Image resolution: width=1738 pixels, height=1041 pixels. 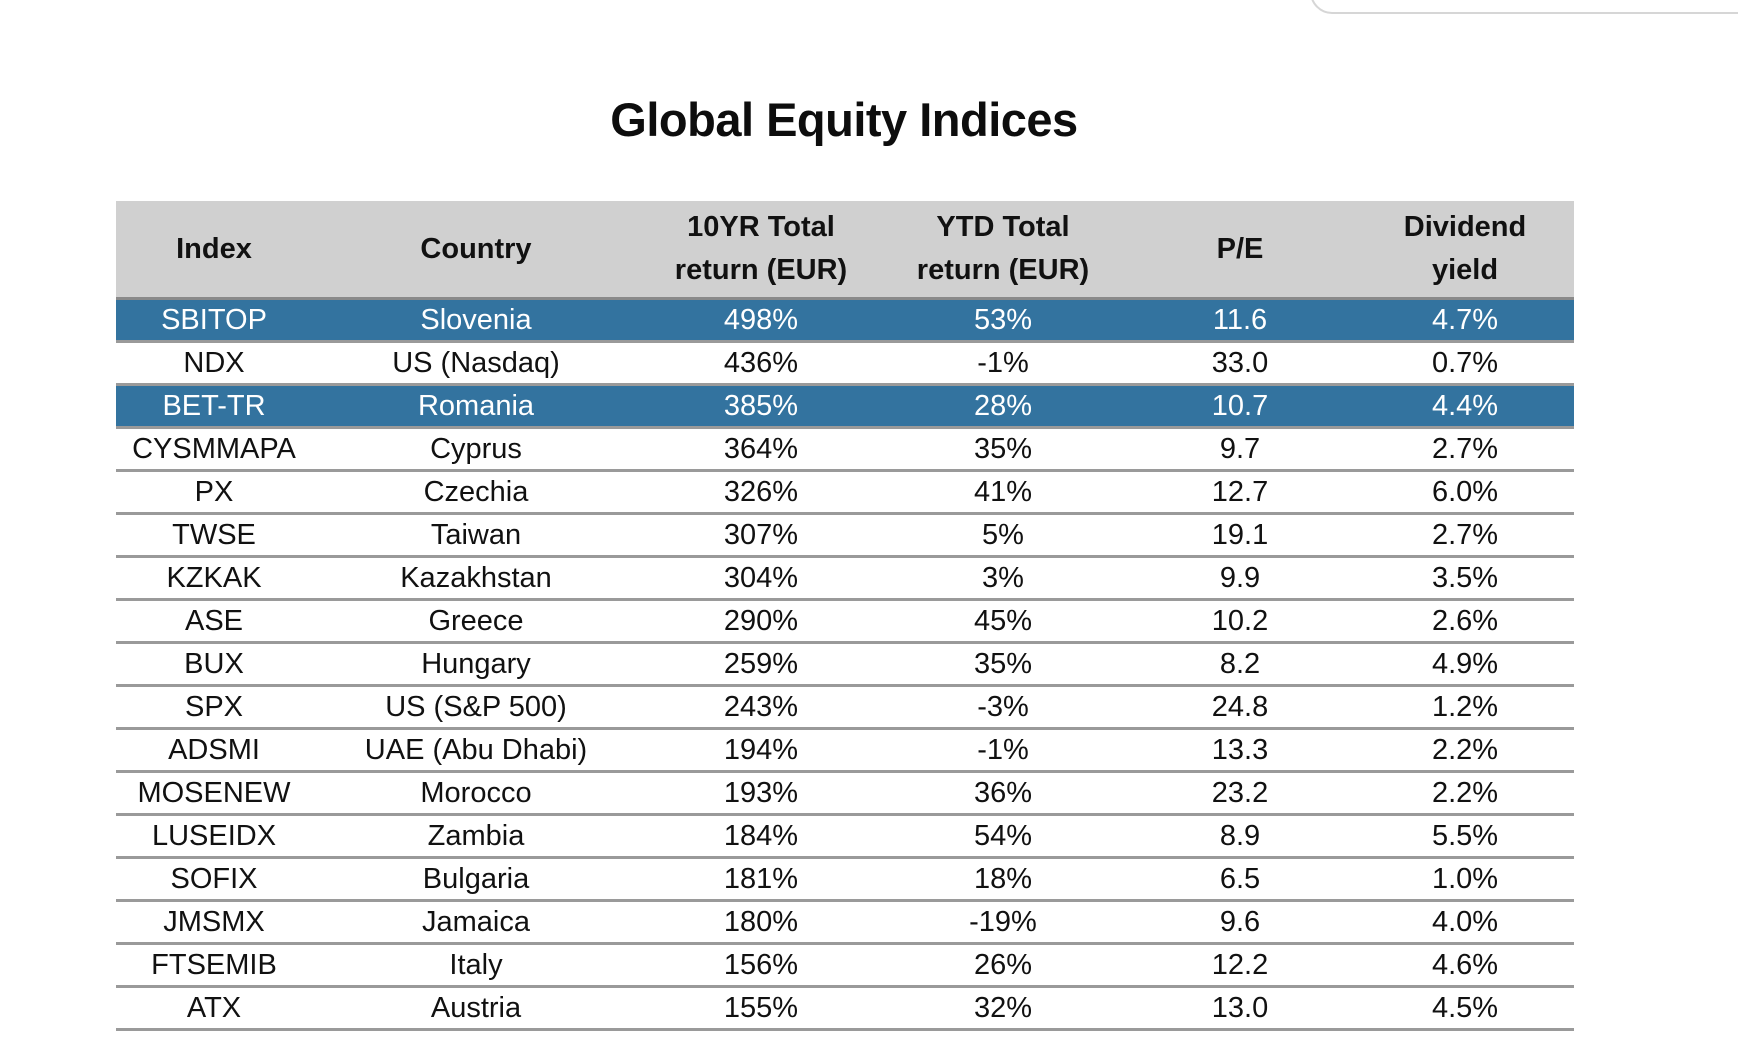 I want to click on cell-country: Italy, so click(x=476, y=965).